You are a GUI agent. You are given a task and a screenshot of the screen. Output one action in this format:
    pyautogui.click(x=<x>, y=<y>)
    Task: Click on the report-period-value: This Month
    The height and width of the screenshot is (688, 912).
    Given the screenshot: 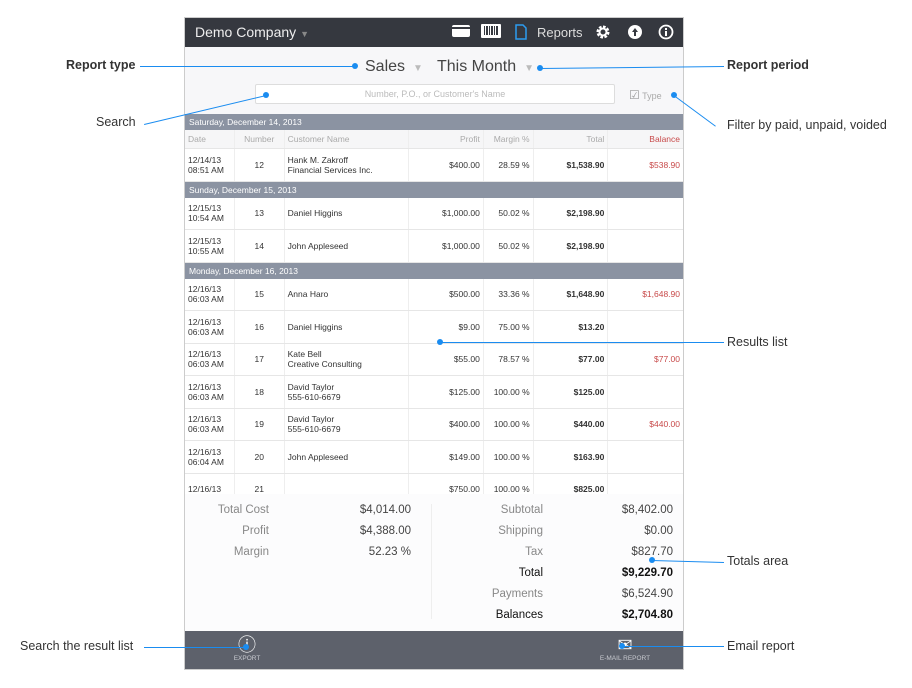 What is the action you would take?
    pyautogui.click(x=477, y=66)
    